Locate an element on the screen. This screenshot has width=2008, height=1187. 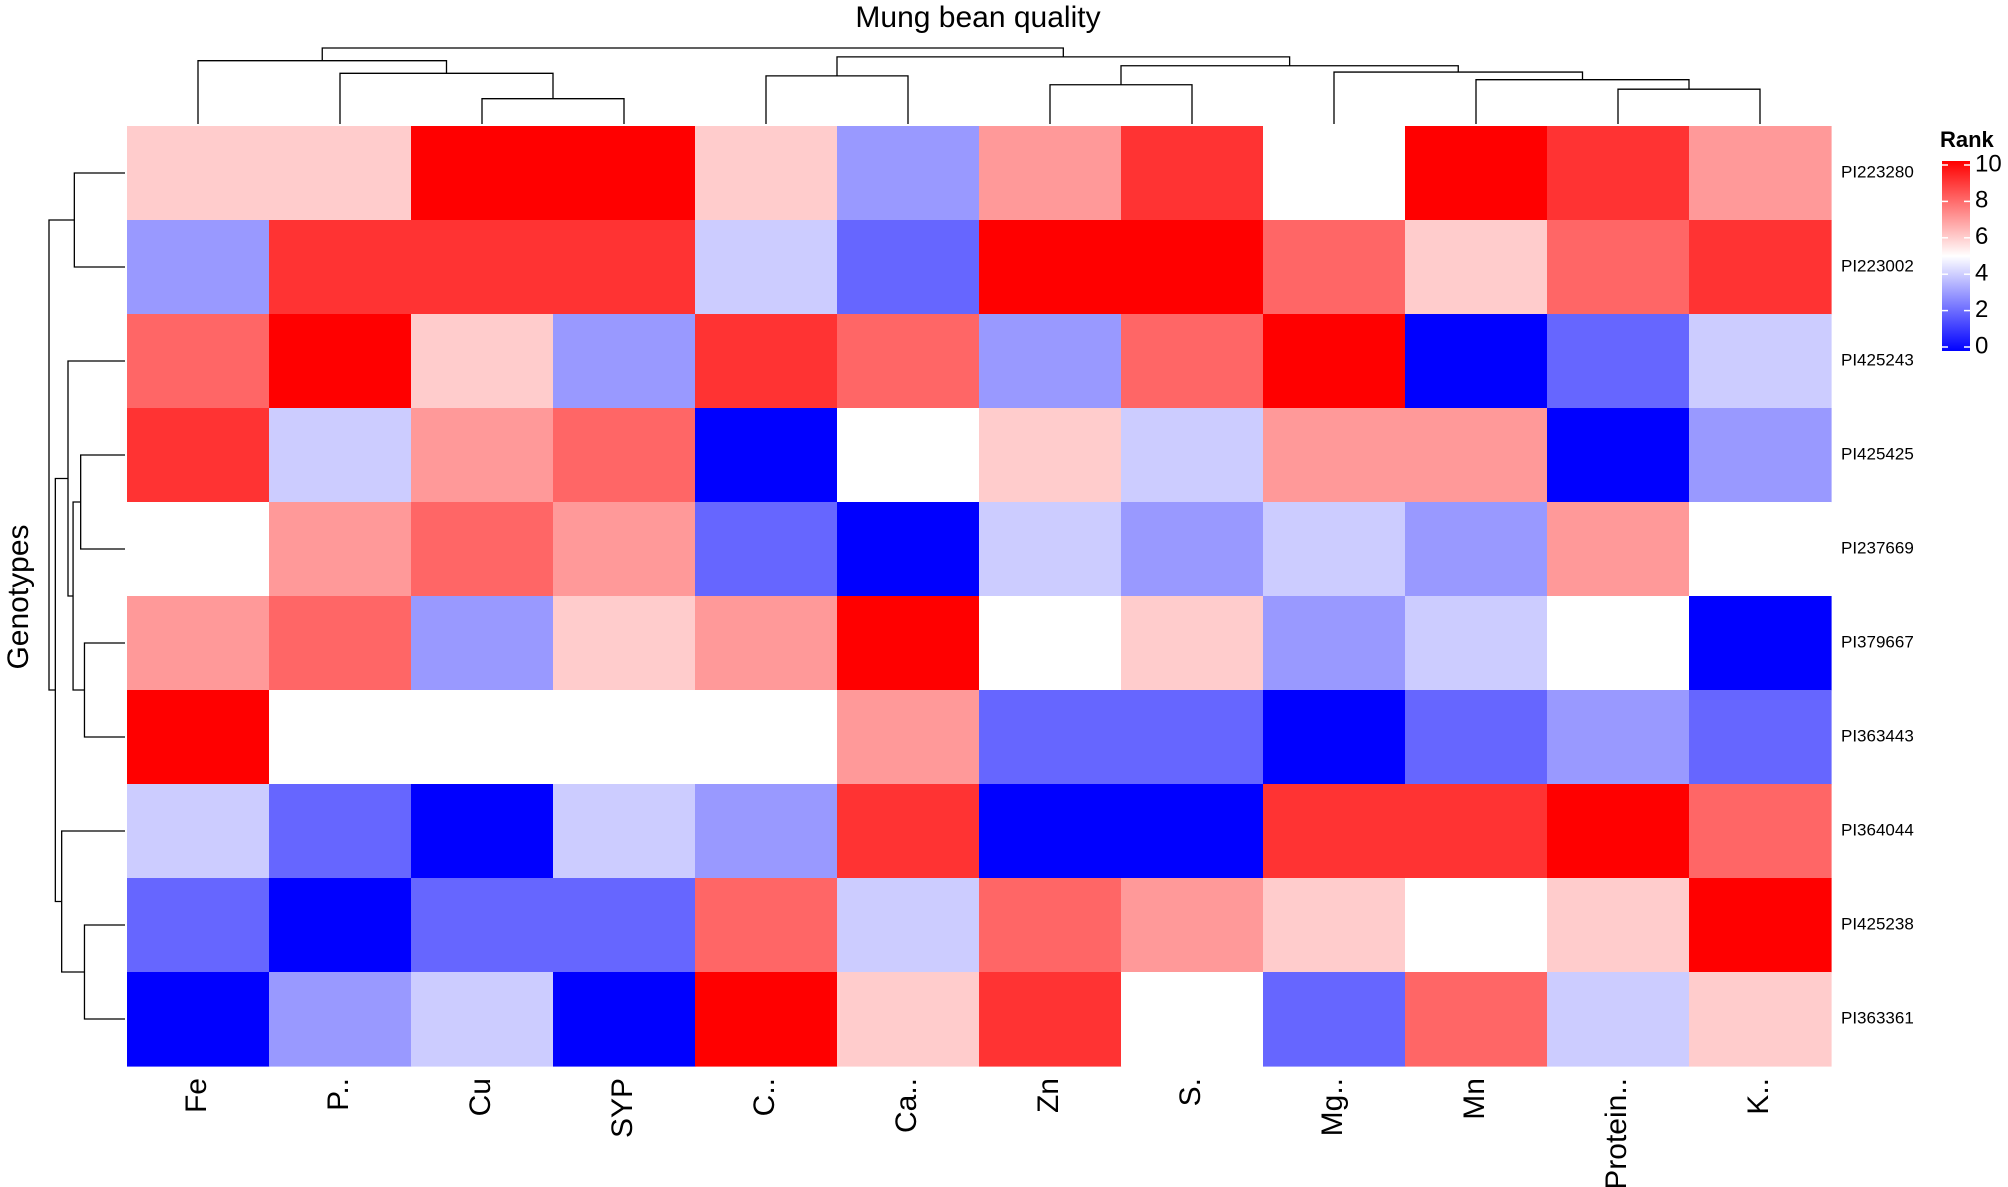
row-label: PI363361 is located at coordinates (1877, 1017).